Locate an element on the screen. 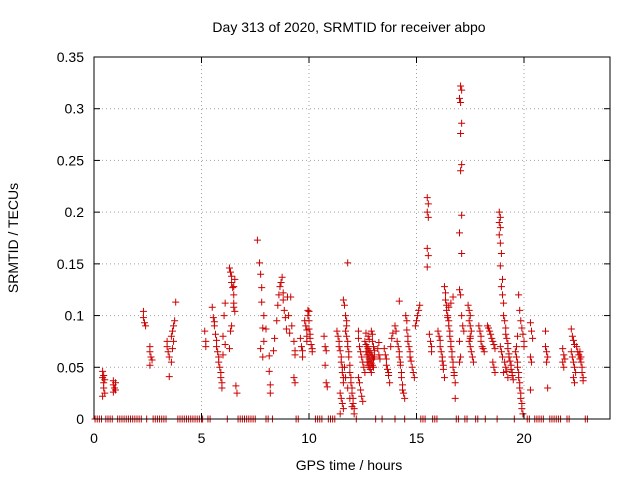 This screenshot has width=640, height=480. y-tick-label: 0.2 is located at coordinates (75, 212).